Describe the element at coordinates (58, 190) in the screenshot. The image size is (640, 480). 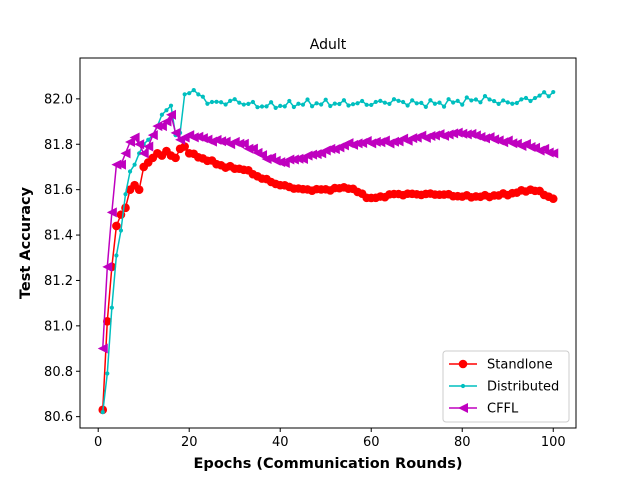
I see `y-tick-label: 81.6` at that location.